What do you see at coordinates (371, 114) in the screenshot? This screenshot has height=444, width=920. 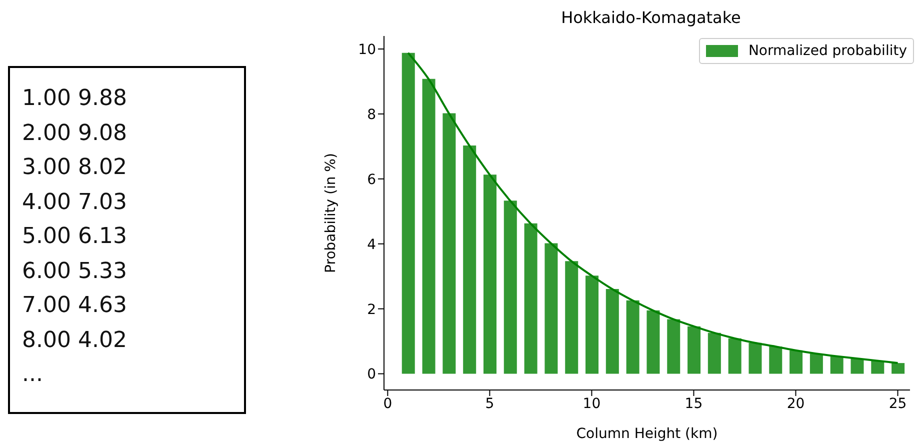 I see `y-tick-label: 8` at bounding box center [371, 114].